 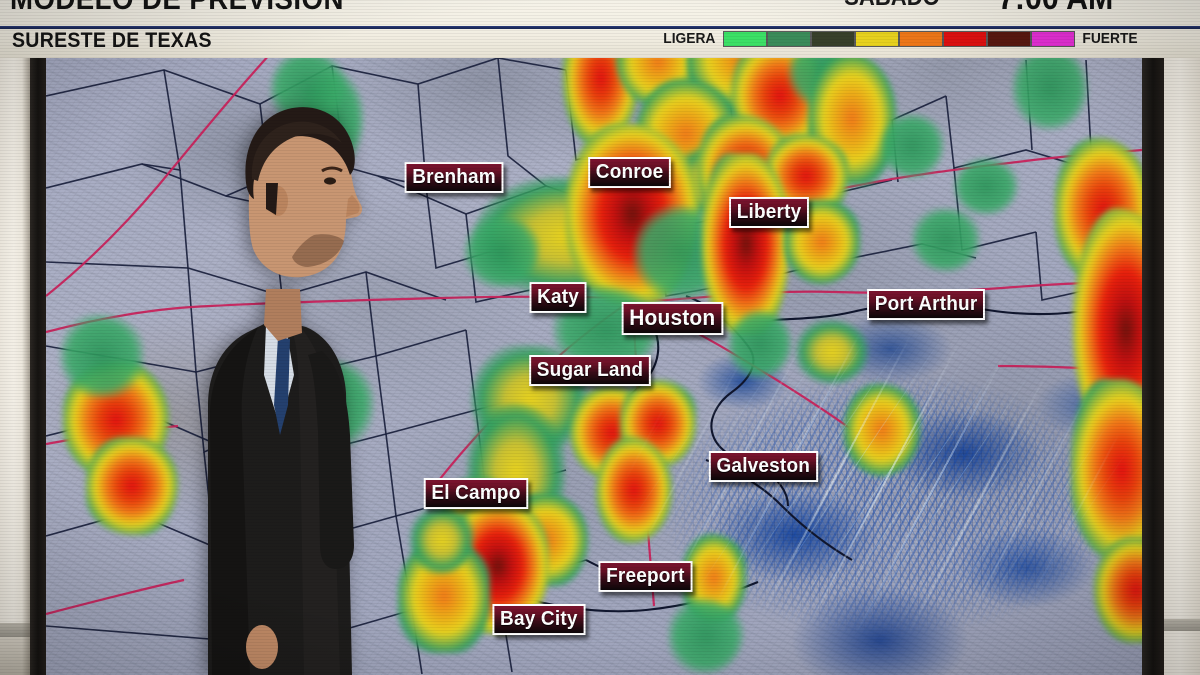 What do you see at coordinates (600, 13) in the screenshot?
I see `header-title-row: MODELO DE PREVISIÓN SÁBADO 7:00 AM` at bounding box center [600, 13].